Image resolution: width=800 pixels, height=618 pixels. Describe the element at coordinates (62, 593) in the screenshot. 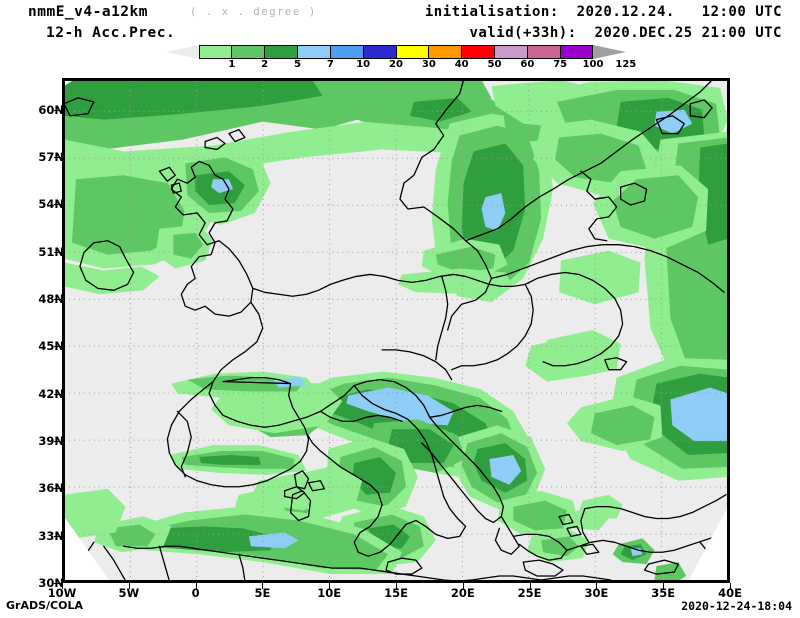

I see `lon-label-10W: 10W` at that location.